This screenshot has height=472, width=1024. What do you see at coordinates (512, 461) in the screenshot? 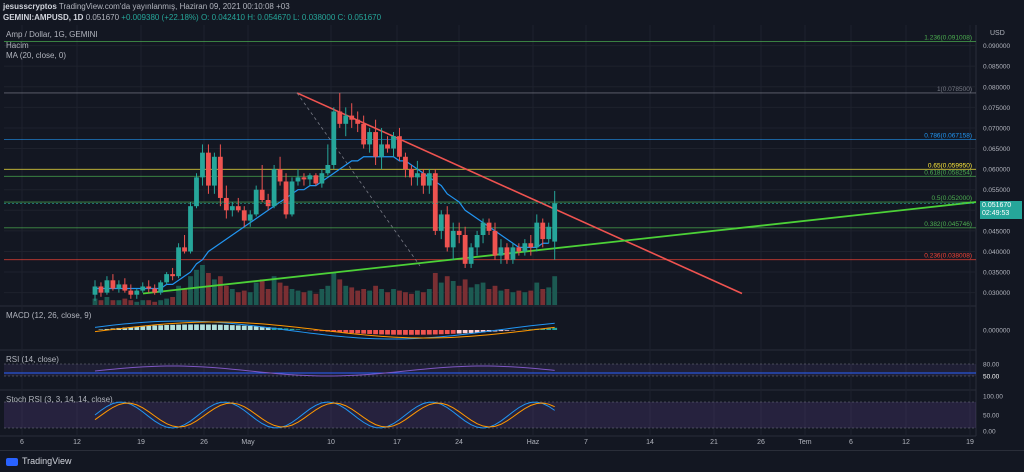
I see `footer: TradingView` at bounding box center [512, 461].